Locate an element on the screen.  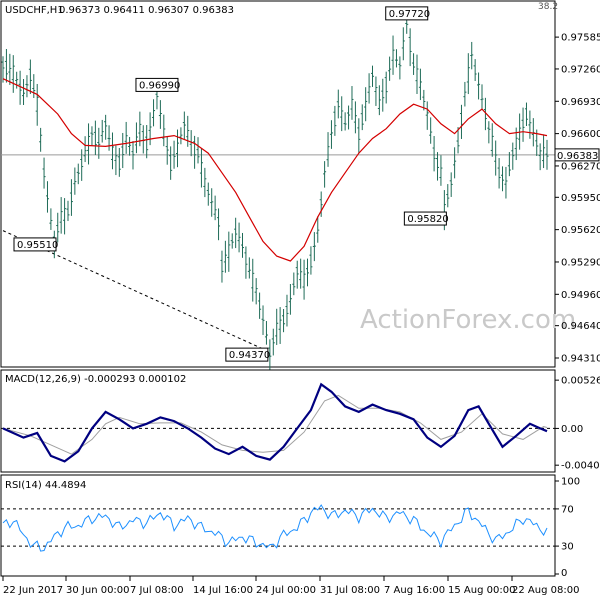
price-annotation-label: 0.95820 is located at coordinates (427, 219).